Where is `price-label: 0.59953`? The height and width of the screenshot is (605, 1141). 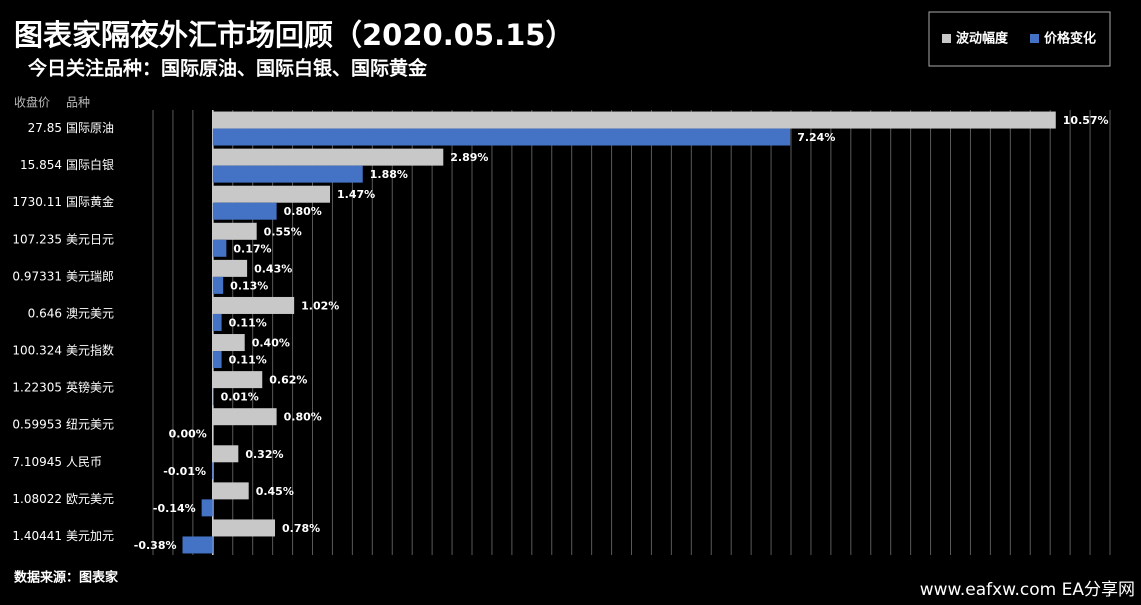
price-label: 0.59953 is located at coordinates (37, 425).